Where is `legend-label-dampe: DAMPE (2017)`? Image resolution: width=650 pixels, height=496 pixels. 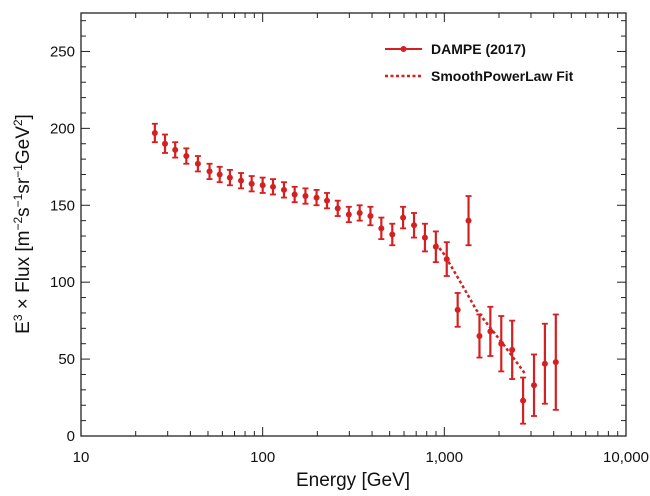
legend-label-dampe: DAMPE (2017) is located at coordinates (478, 49).